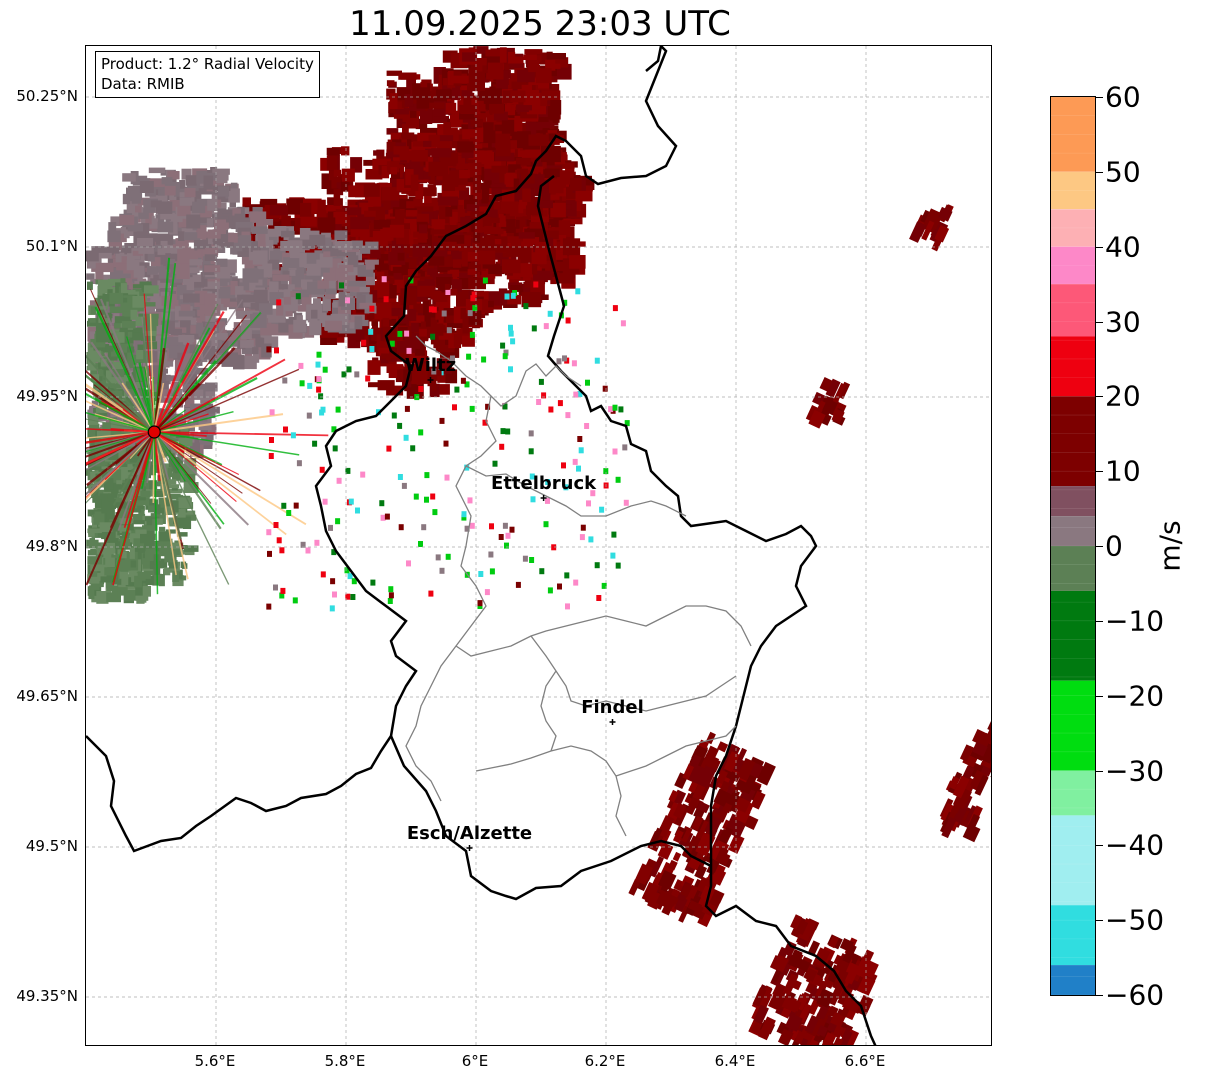 The height and width of the screenshot is (1081, 1207). Describe the element at coordinates (865, 1061) in the screenshot. I see `lon-tick-label: 6.6°E` at that location.